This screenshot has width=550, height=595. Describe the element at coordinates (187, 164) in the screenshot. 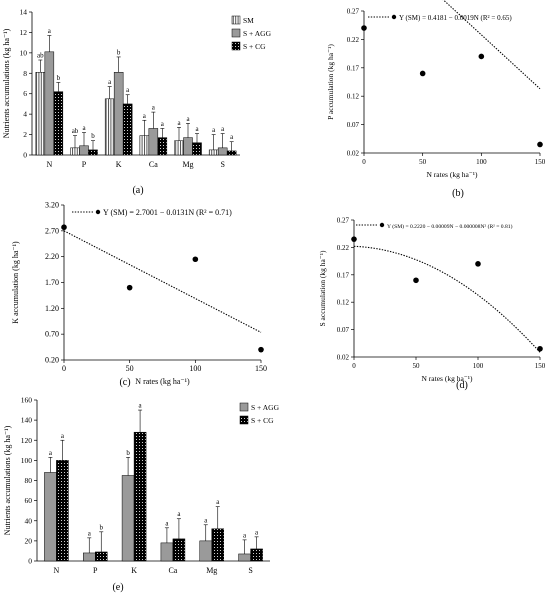

I see `panel-a-x-tick-label: Mg` at that location.